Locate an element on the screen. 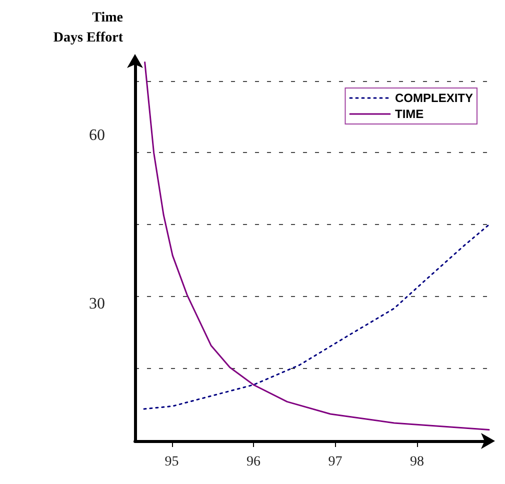 This screenshot has width=505, height=484. x-tick-label: 95 is located at coordinates (171, 462).